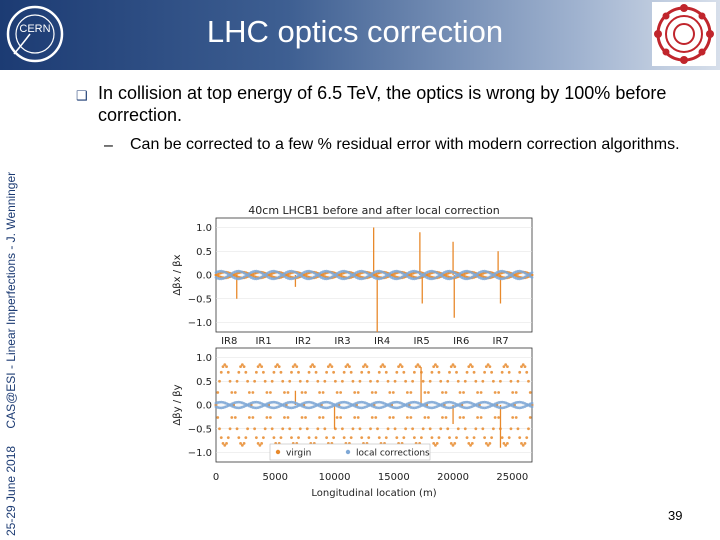  I want to click on slide-header: CERN LHC optics correction, so click(360, 35).